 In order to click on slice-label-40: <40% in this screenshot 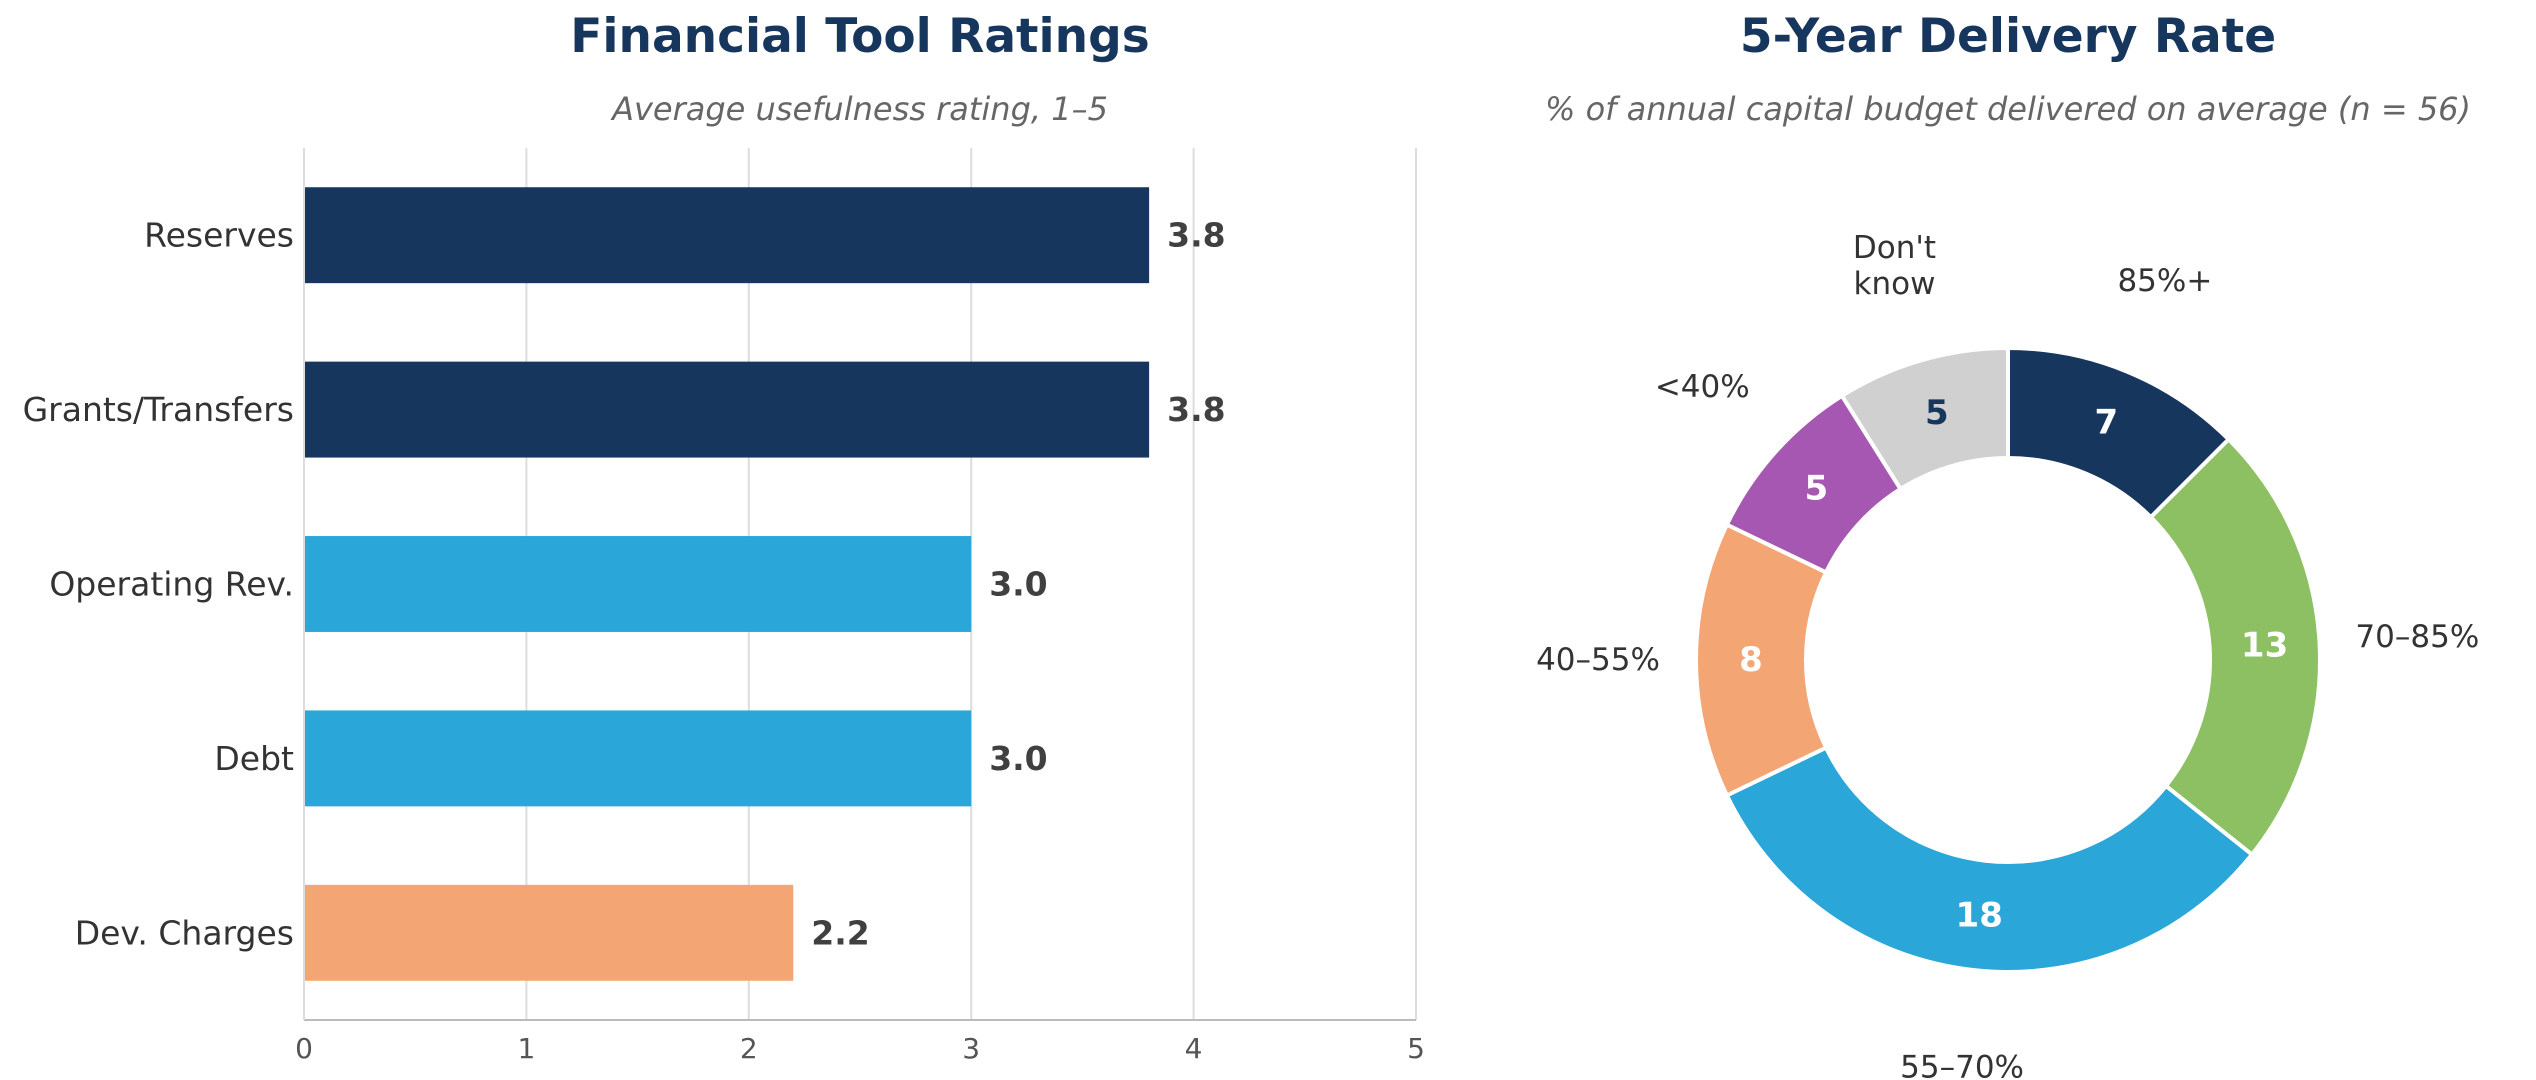, I will do `click(1702, 387)`.